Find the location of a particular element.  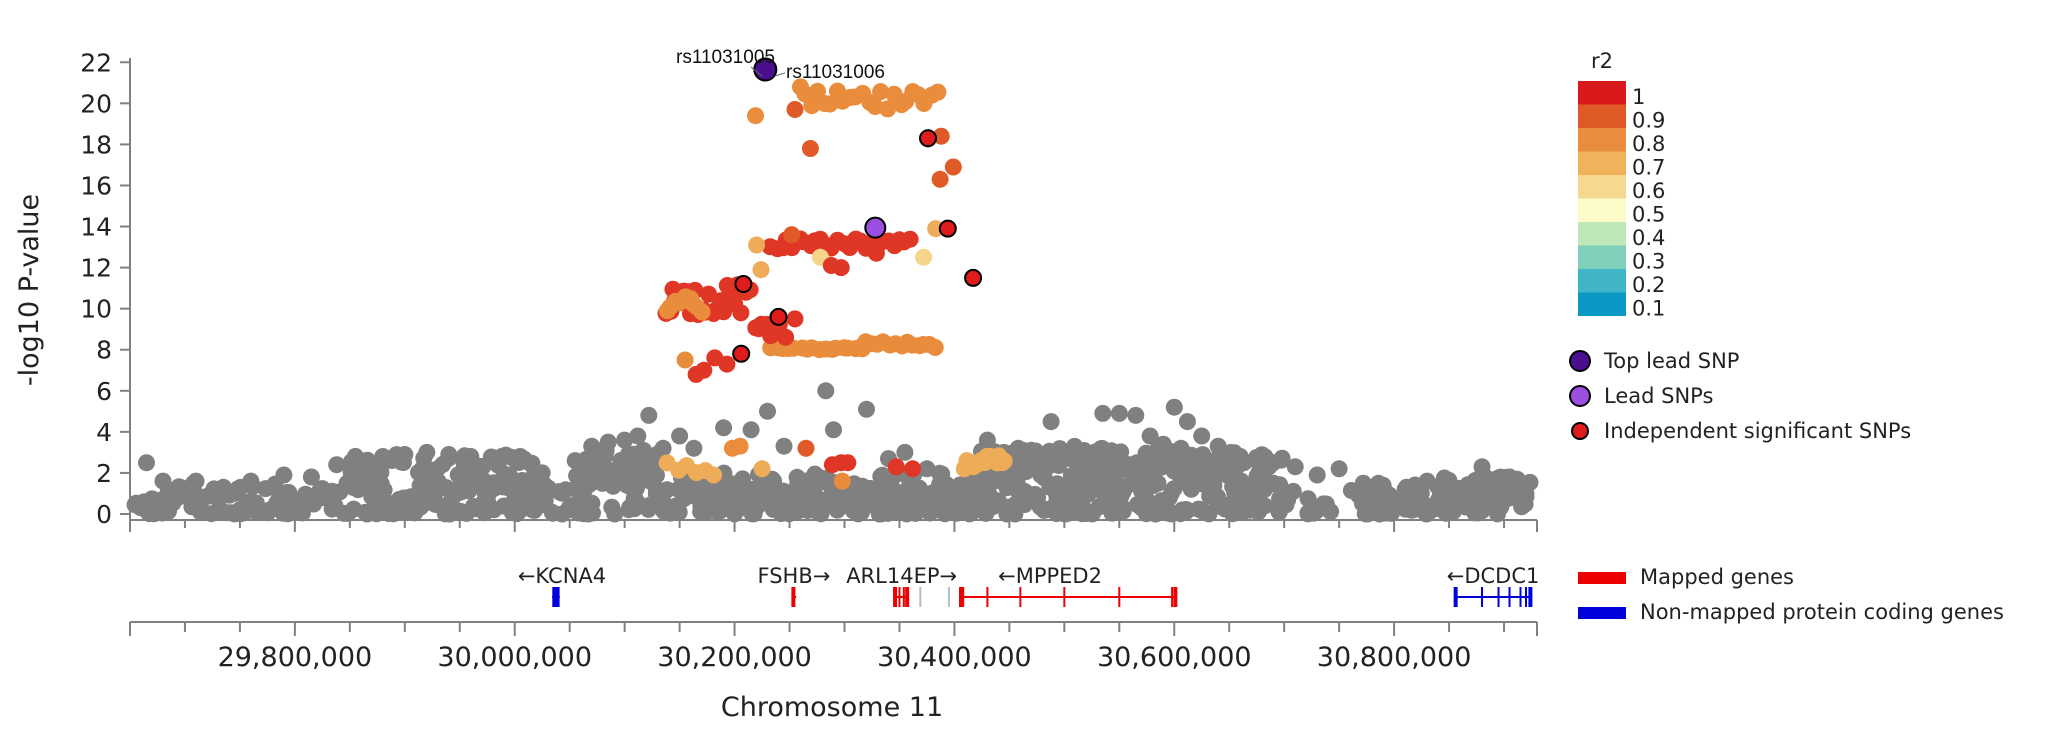

legend-nonmapped-label: Non-mapped protein coding genes is located at coordinates (1822, 612).